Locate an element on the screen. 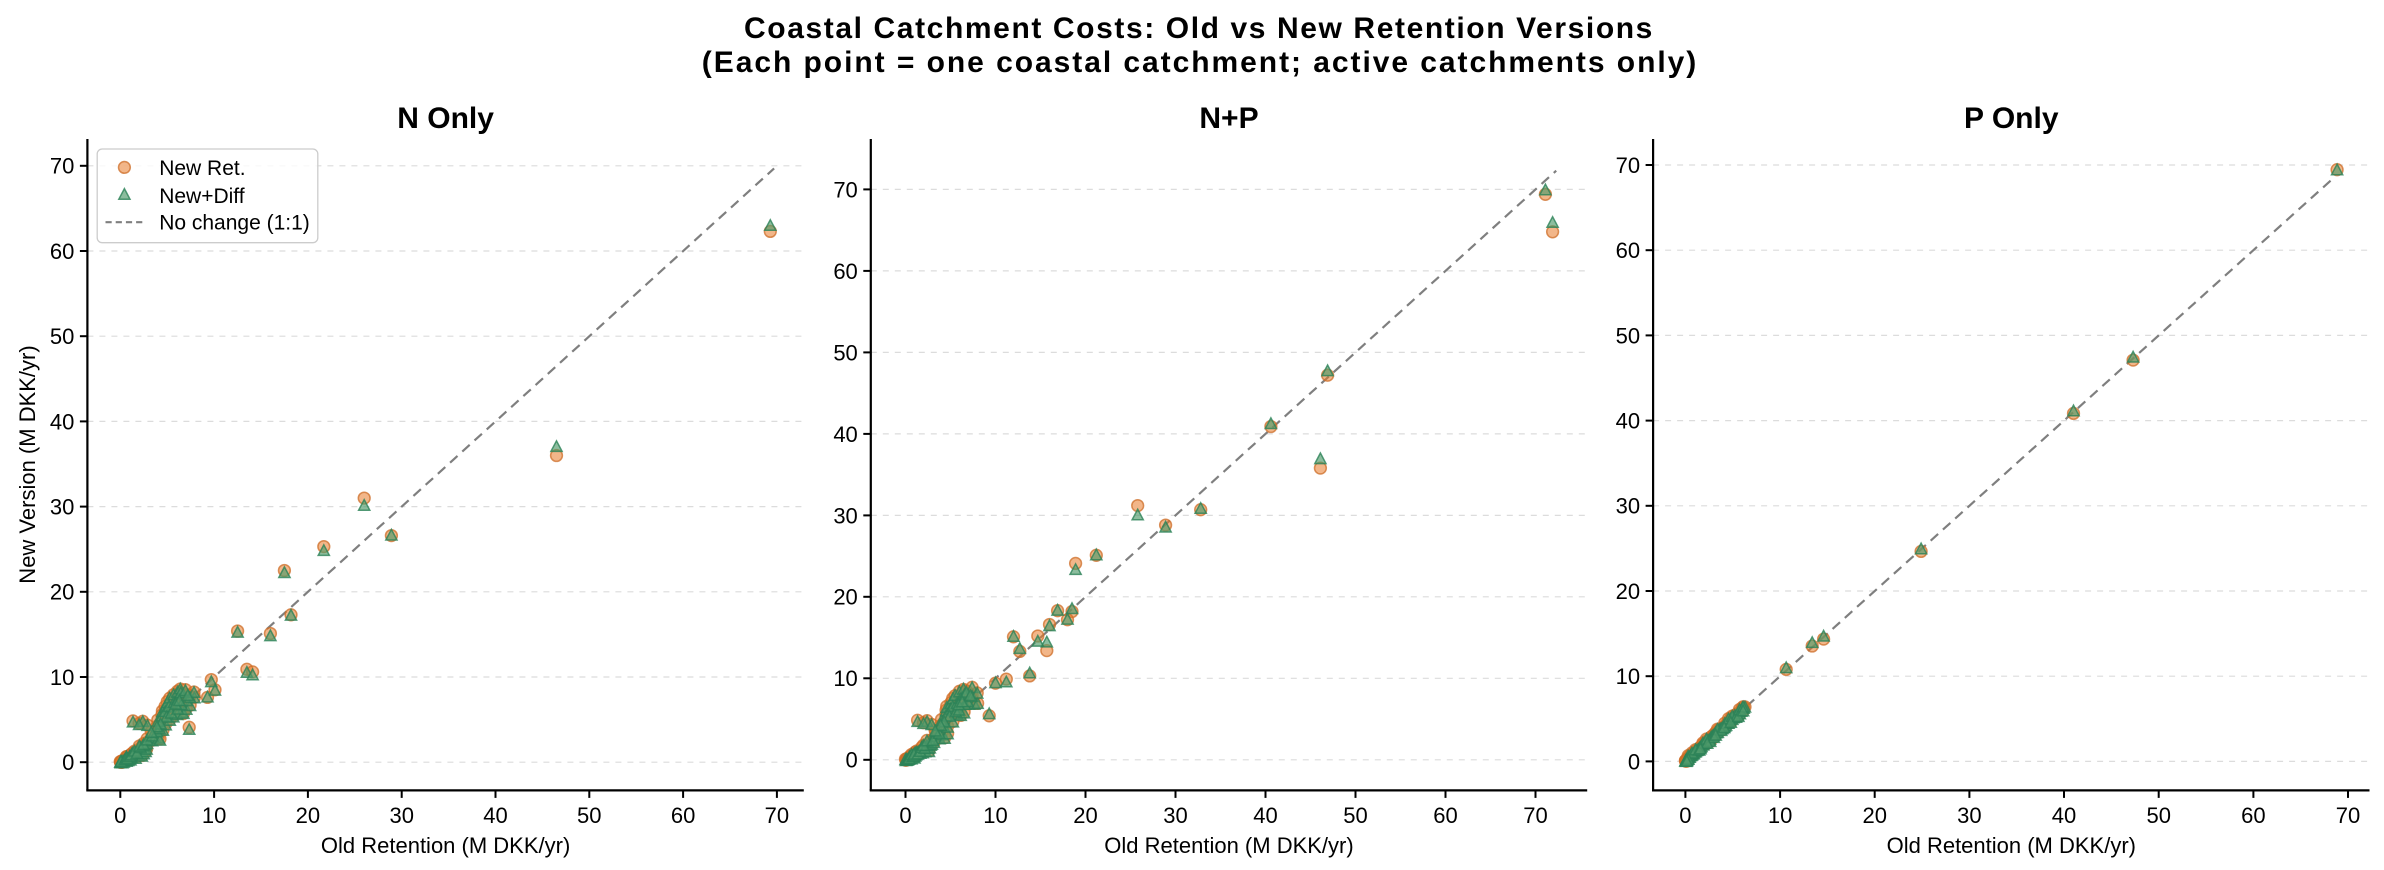  svg-text: N Only is located at coordinates (445, 118).